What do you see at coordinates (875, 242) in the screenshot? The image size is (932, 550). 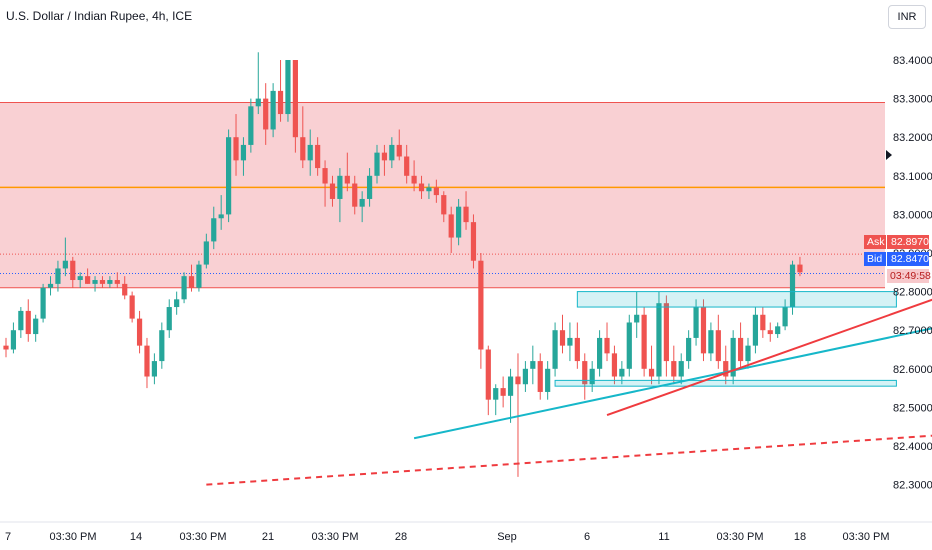 I see `ask-label-tag: Ask` at bounding box center [875, 242].